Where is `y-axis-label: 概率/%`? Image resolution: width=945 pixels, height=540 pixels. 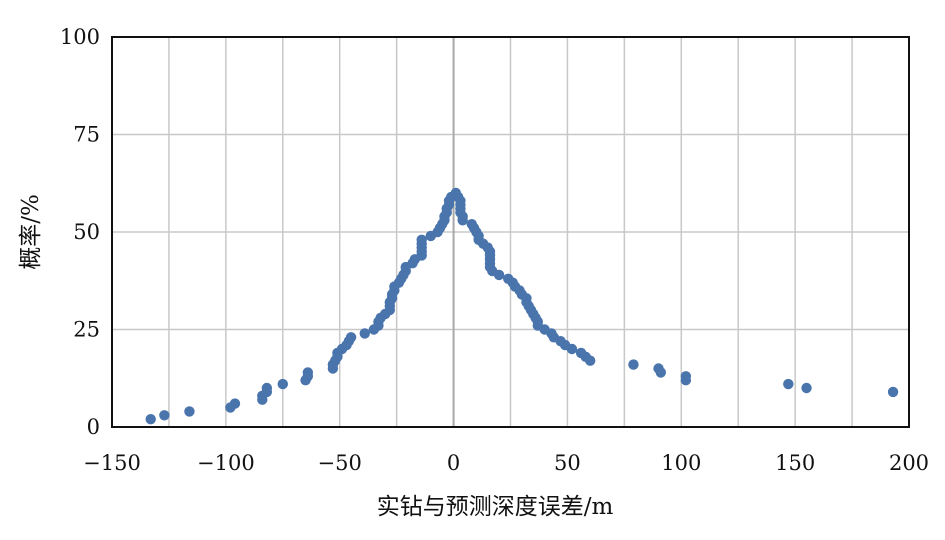 y-axis-label: 概率/% is located at coordinates (31, 232).